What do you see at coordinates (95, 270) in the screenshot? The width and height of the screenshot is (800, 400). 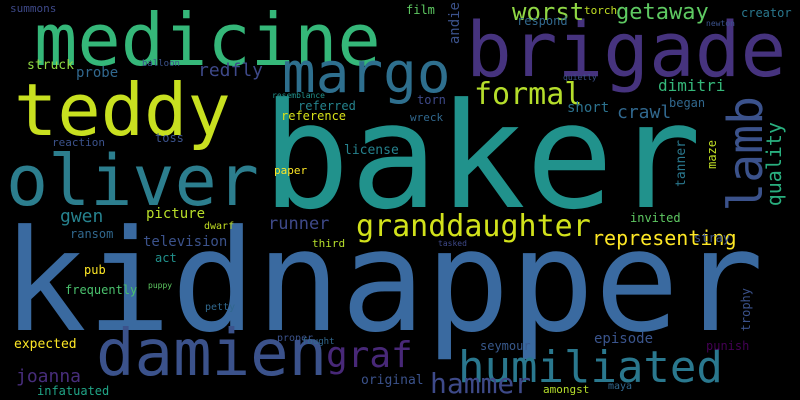 I see `word-pub: pub` at bounding box center [95, 270].